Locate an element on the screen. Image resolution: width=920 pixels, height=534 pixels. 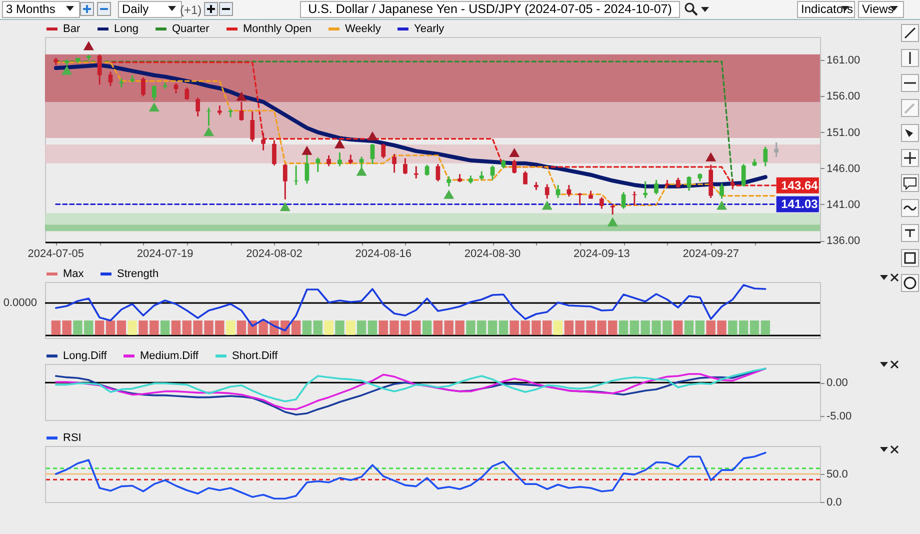
legend-label: Long.Diff is located at coordinates (85, 356).